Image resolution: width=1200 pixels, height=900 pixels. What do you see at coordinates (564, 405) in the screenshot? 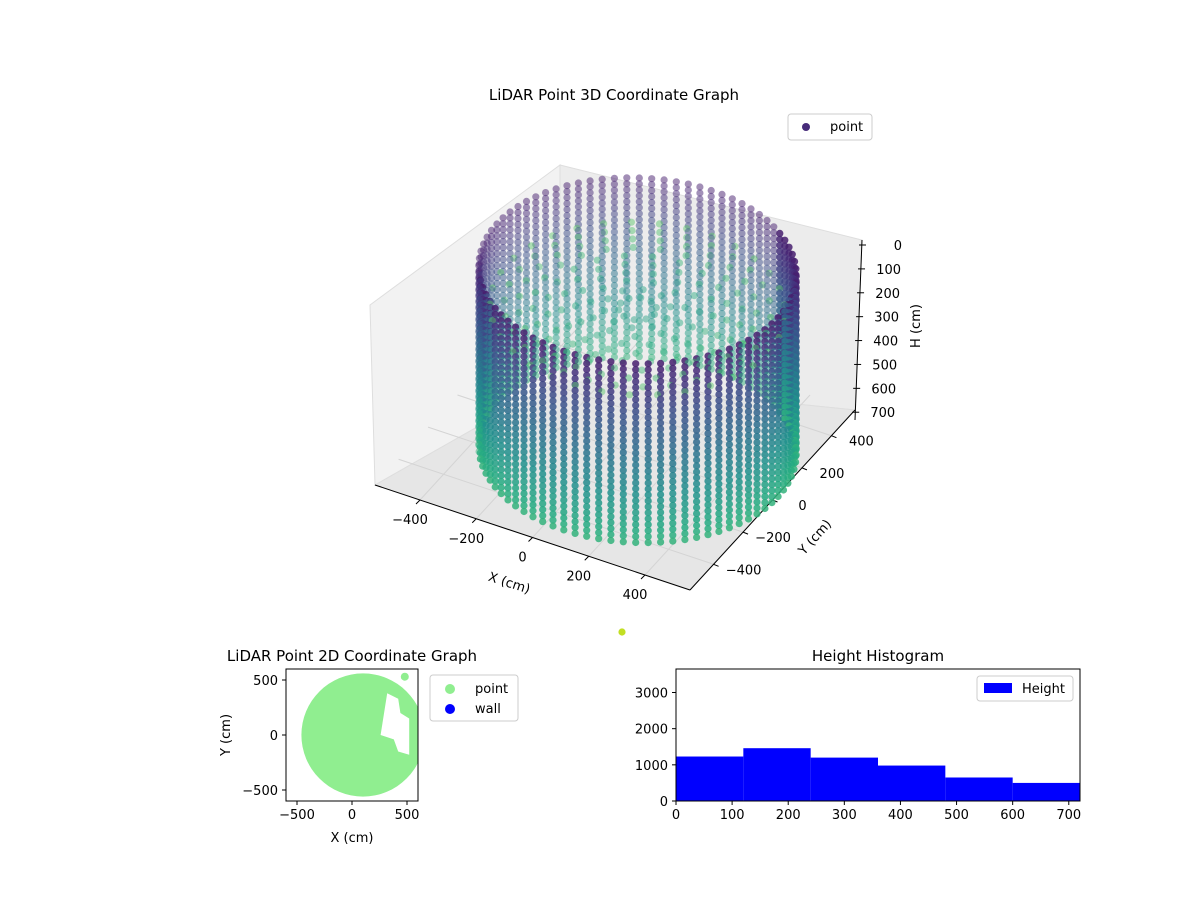
I see `cloud-point-1905` at bounding box center [564, 405].